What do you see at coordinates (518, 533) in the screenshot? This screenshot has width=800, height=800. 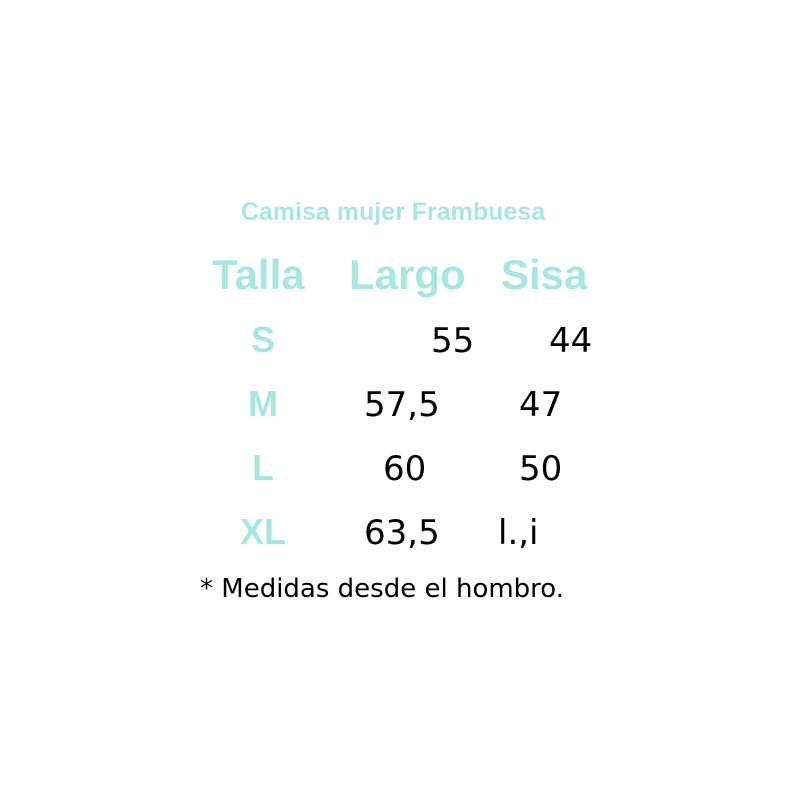 I see `sisa-value: l.,i` at bounding box center [518, 533].